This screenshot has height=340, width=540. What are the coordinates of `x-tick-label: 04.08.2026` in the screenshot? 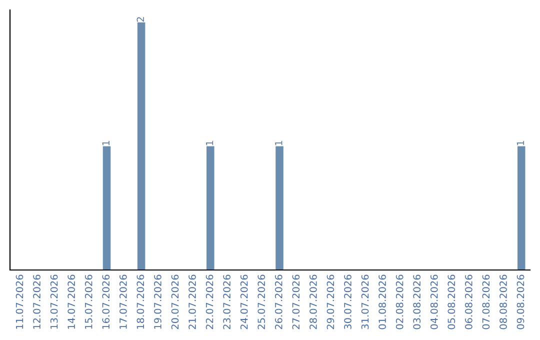 It's located at (434, 302).